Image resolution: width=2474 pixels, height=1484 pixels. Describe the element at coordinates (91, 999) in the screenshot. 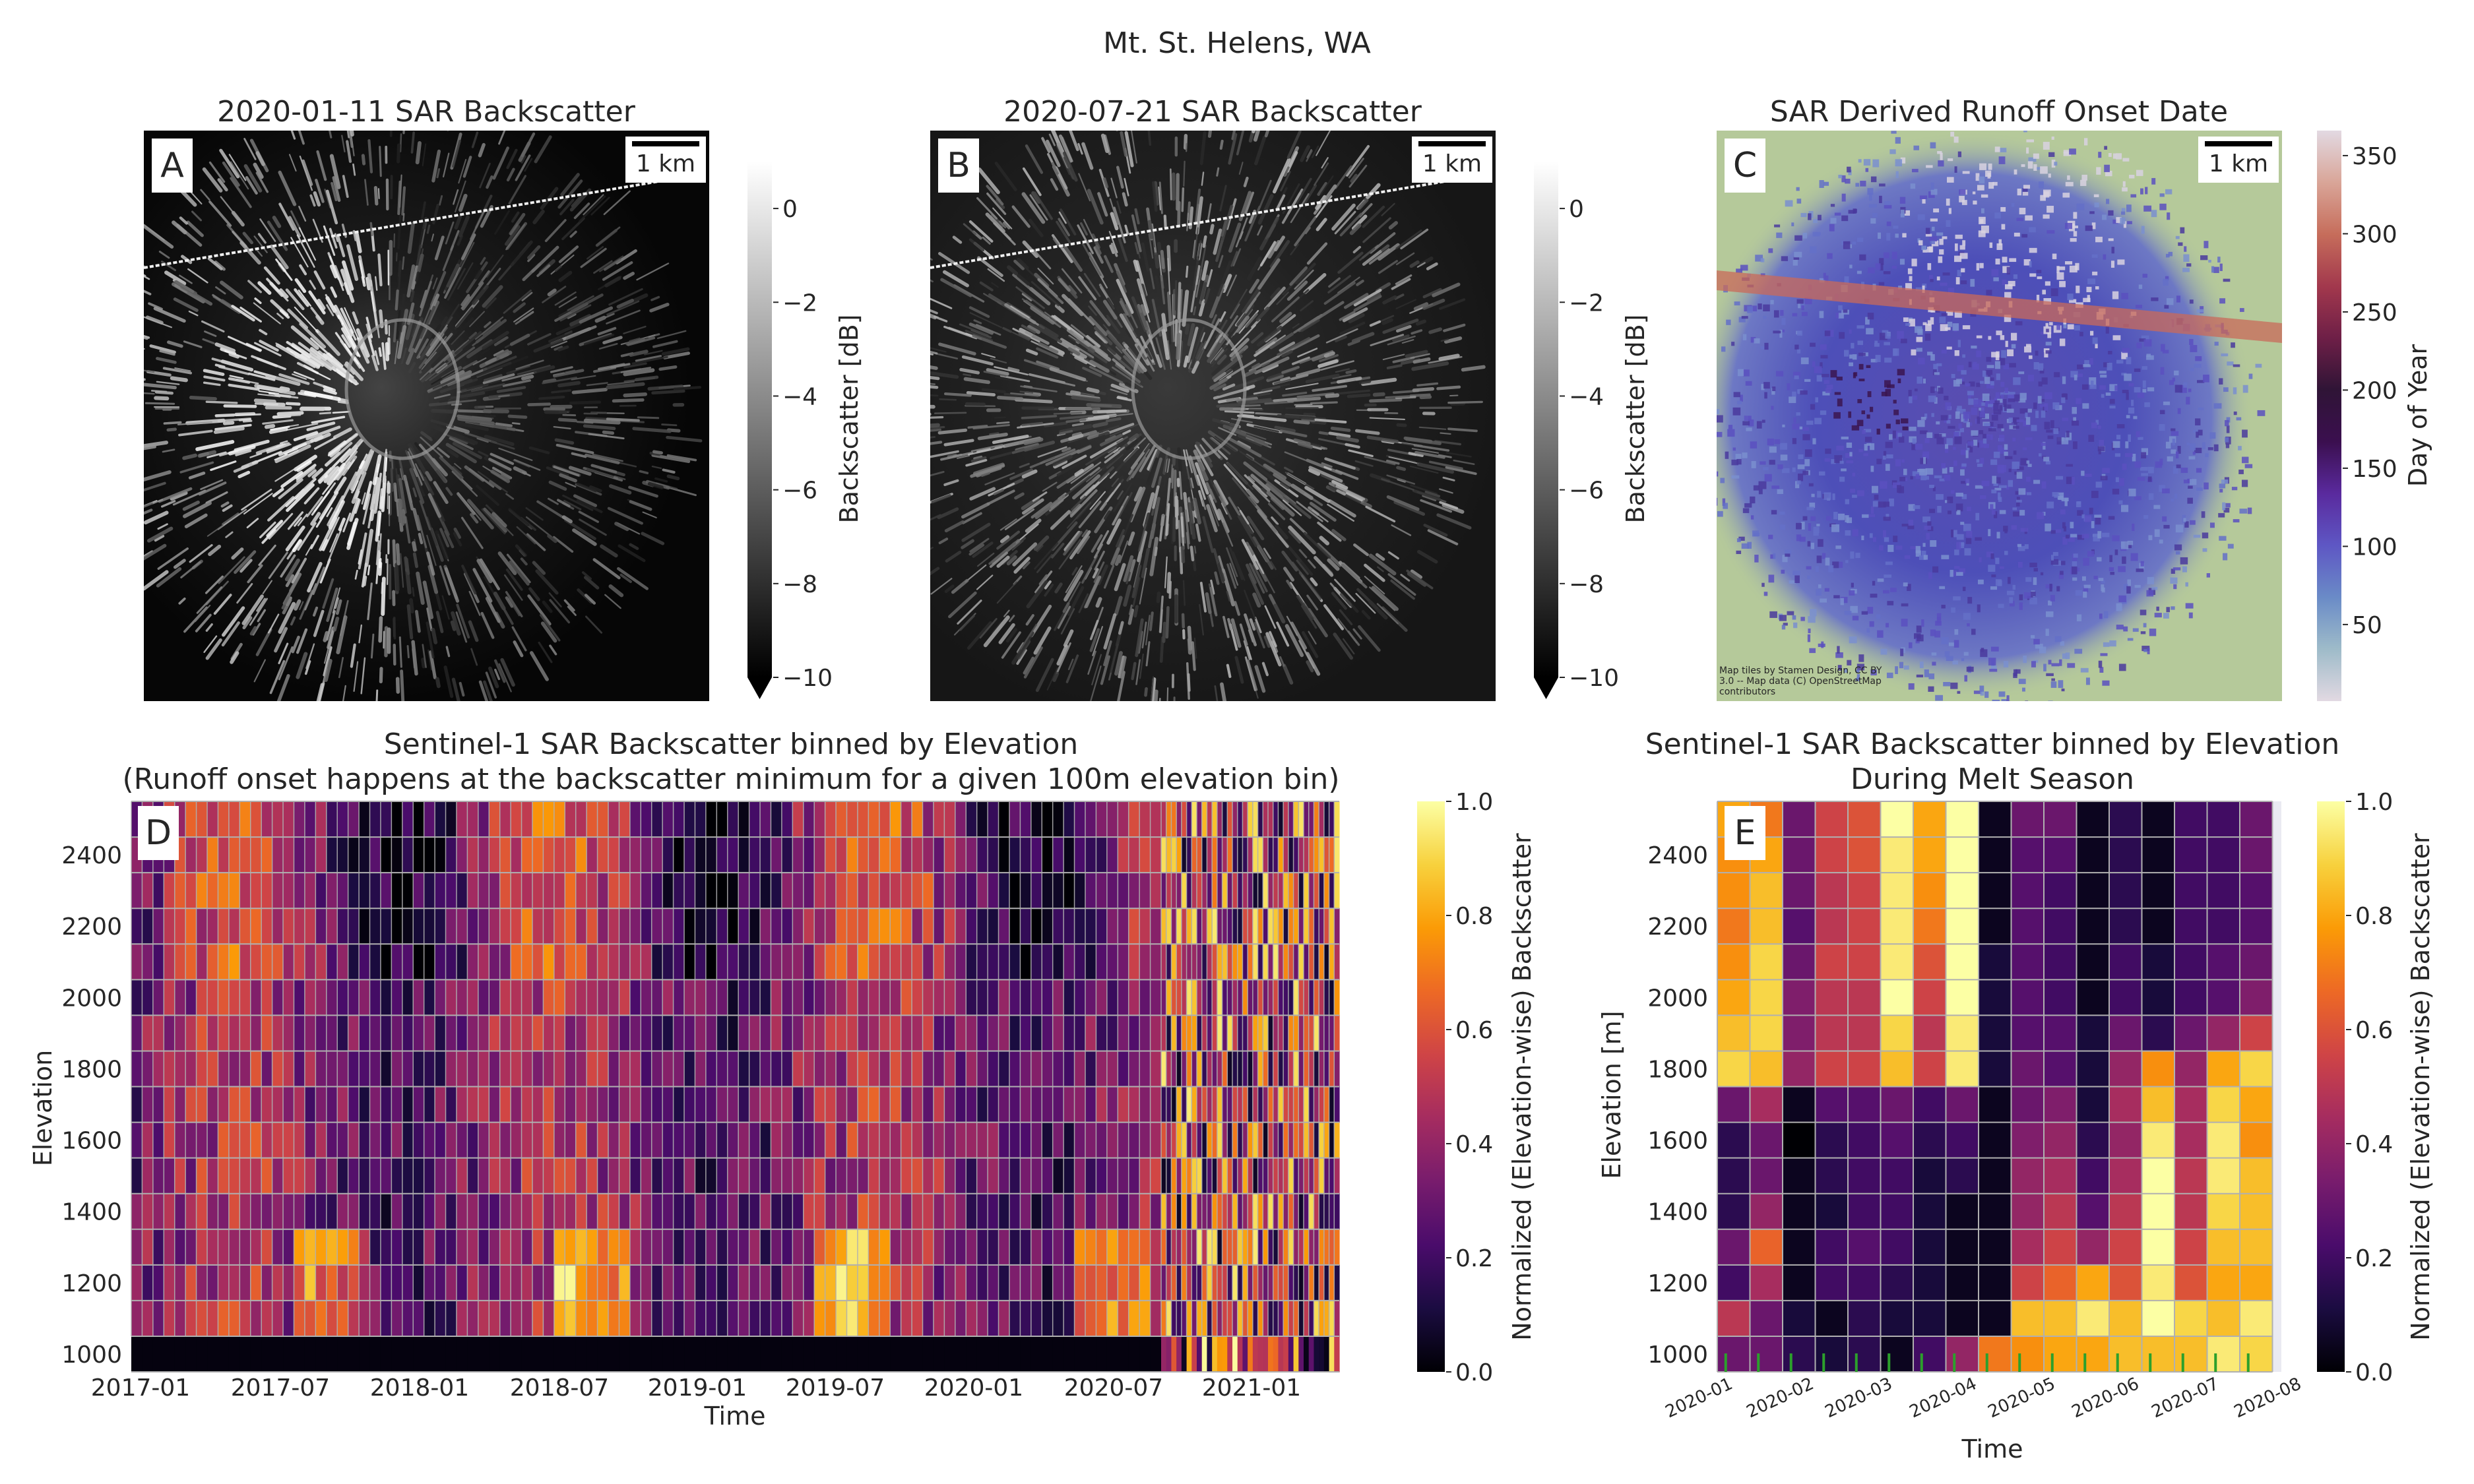

I see `y-tick-label: 2000` at that location.